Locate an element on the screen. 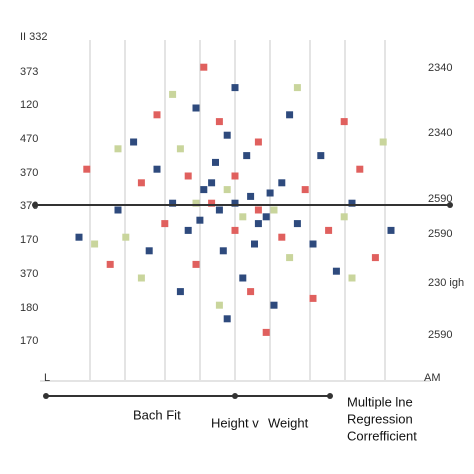  left-label: 373 is located at coordinates (29, 72).